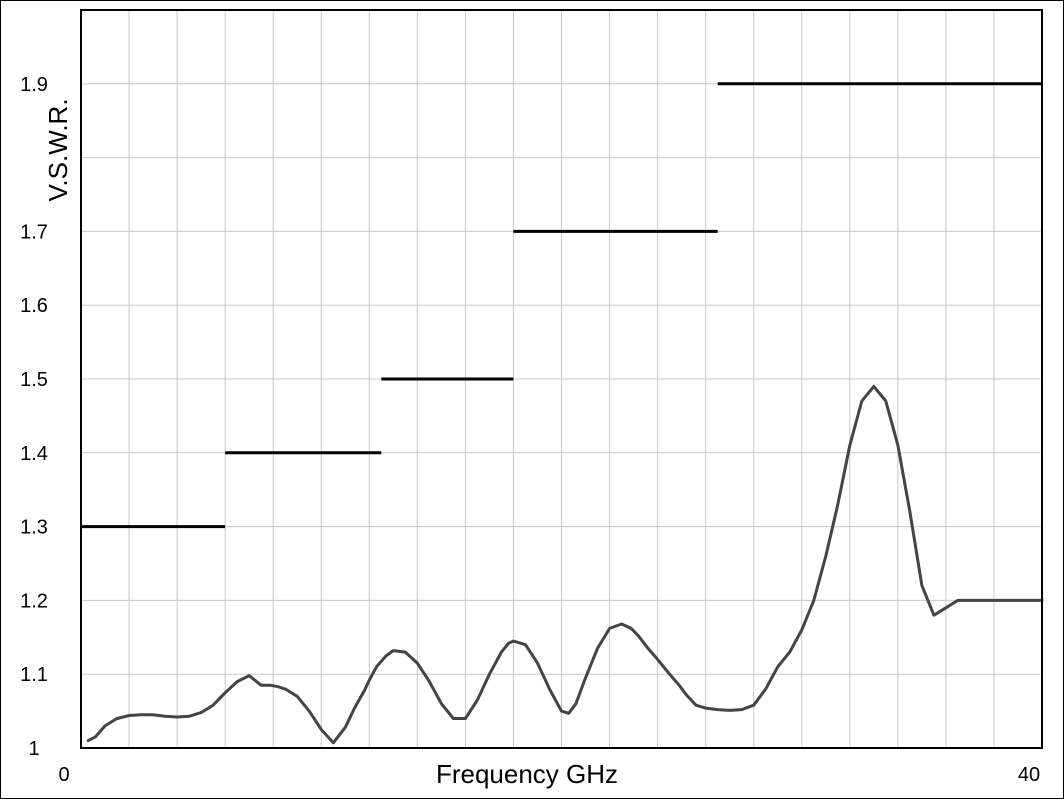  Describe the element at coordinates (34, 232) in the screenshot. I see `y-tick-label: 1.7` at that location.